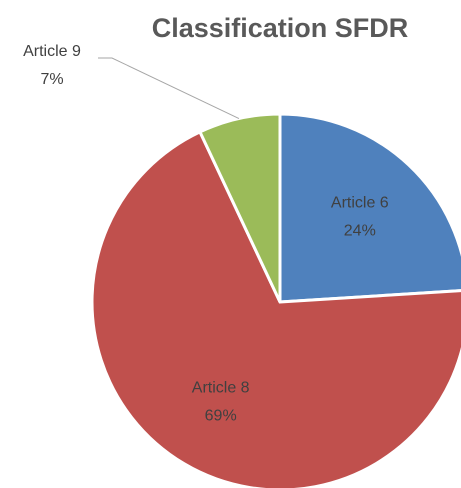 The image size is (461, 488). Describe the element at coordinates (52, 51) in the screenshot. I see `slice-label: Article 9` at that location.